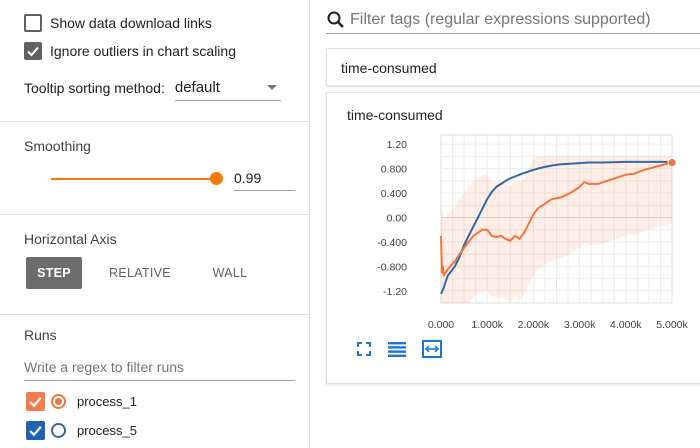 The image size is (700, 448). Describe the element at coordinates (94, 88) in the screenshot. I see `tooltip-sorting-label: Tooltip sorting method:` at that location.